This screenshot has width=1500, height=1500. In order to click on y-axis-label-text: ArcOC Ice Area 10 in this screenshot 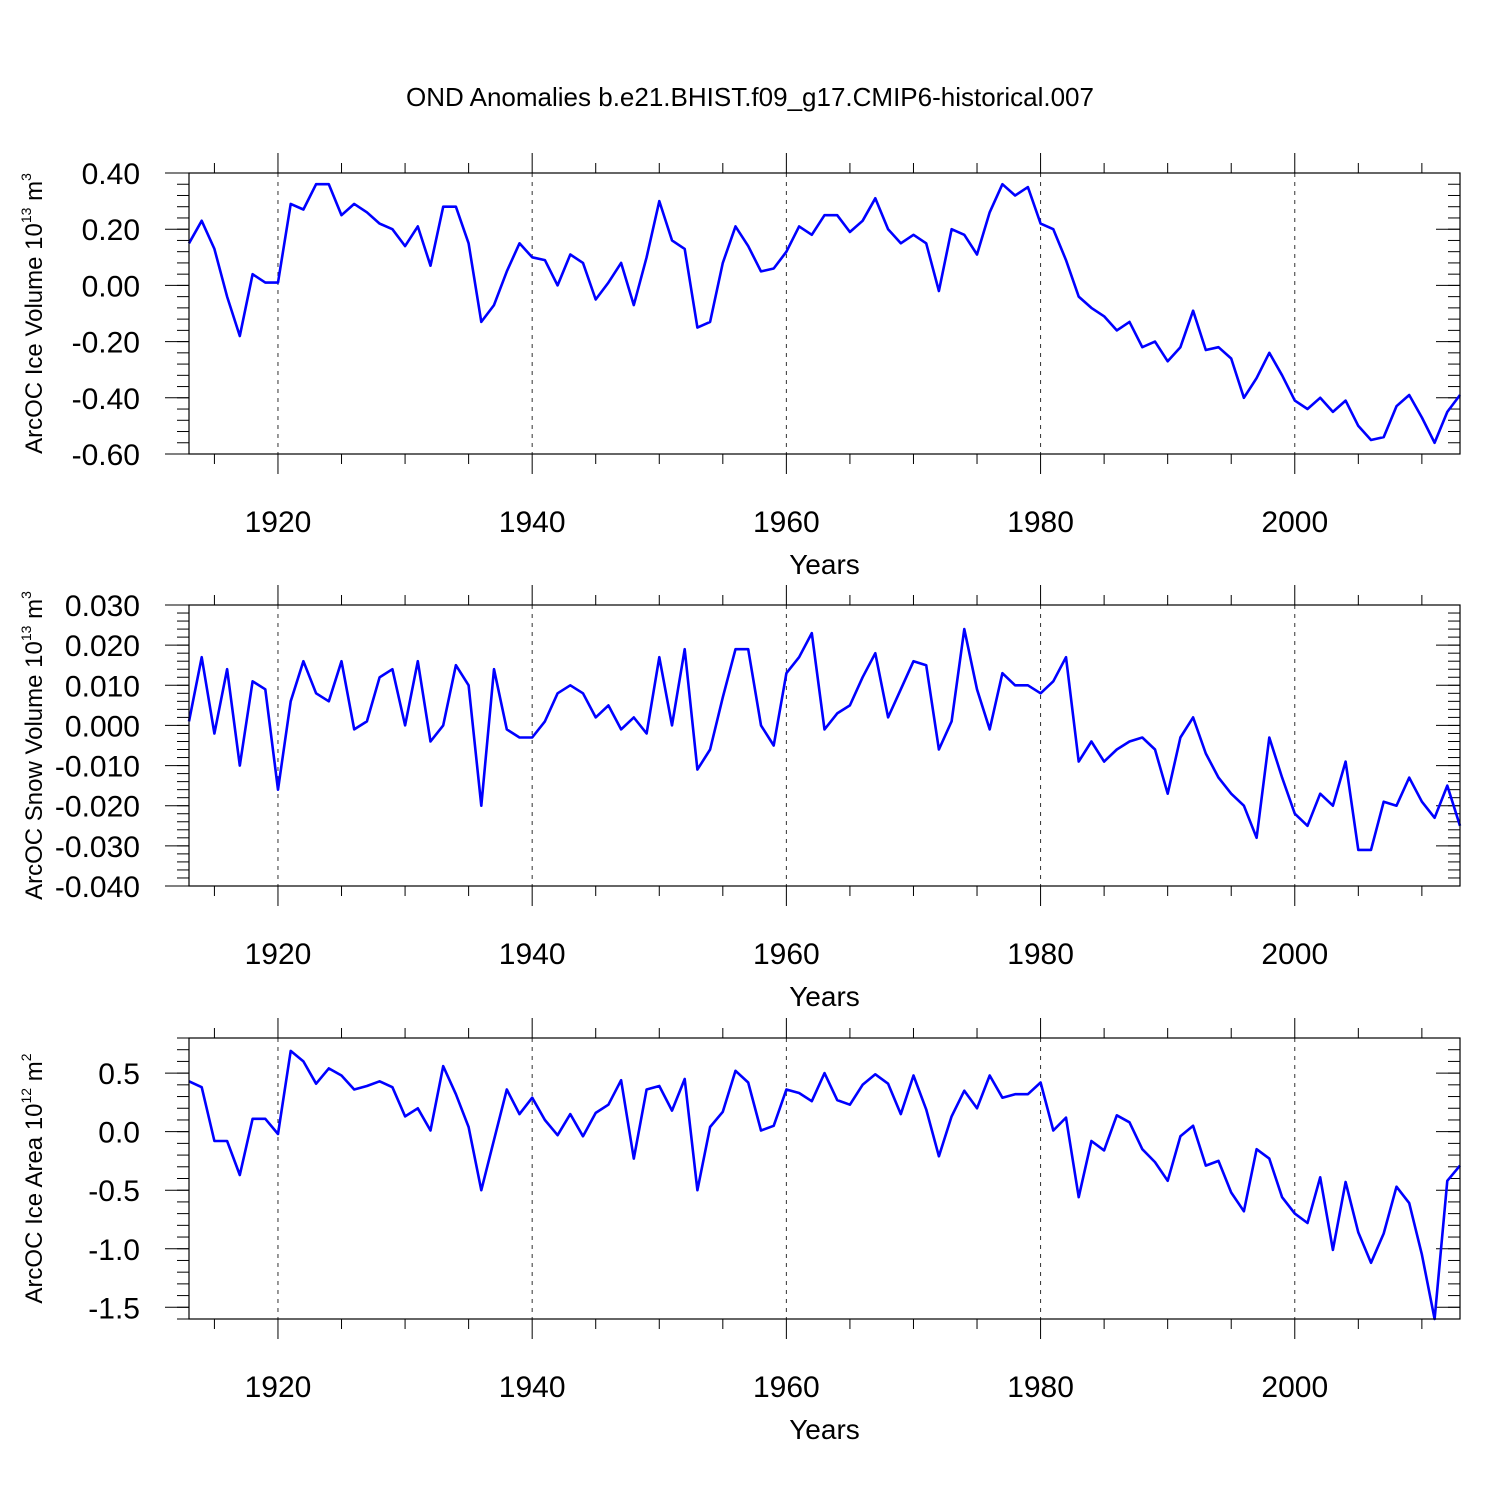, I will do `click(34, 1203)`.